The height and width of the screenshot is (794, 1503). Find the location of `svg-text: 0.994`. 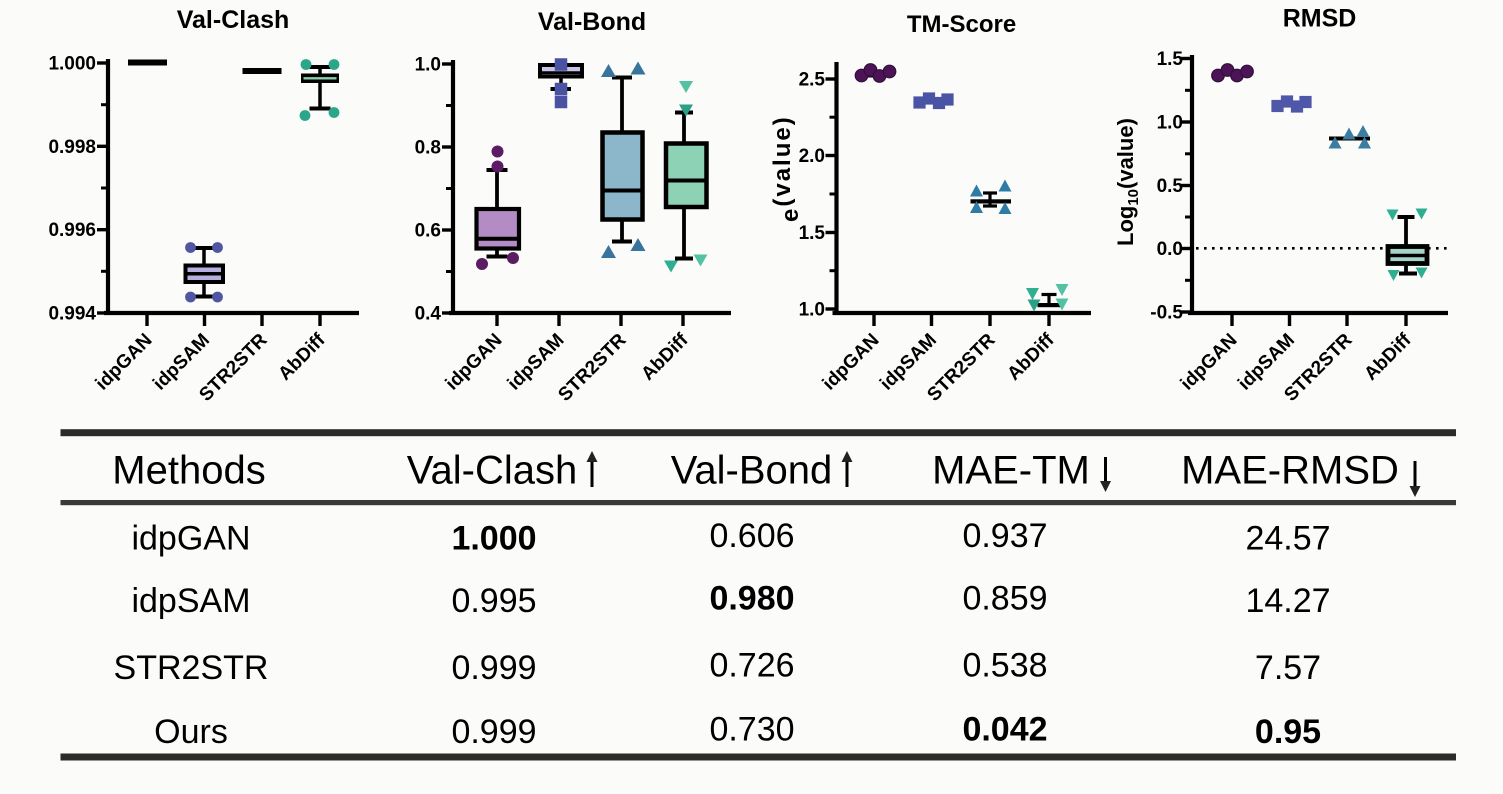

svg-text: 0.994 is located at coordinates (72, 314).